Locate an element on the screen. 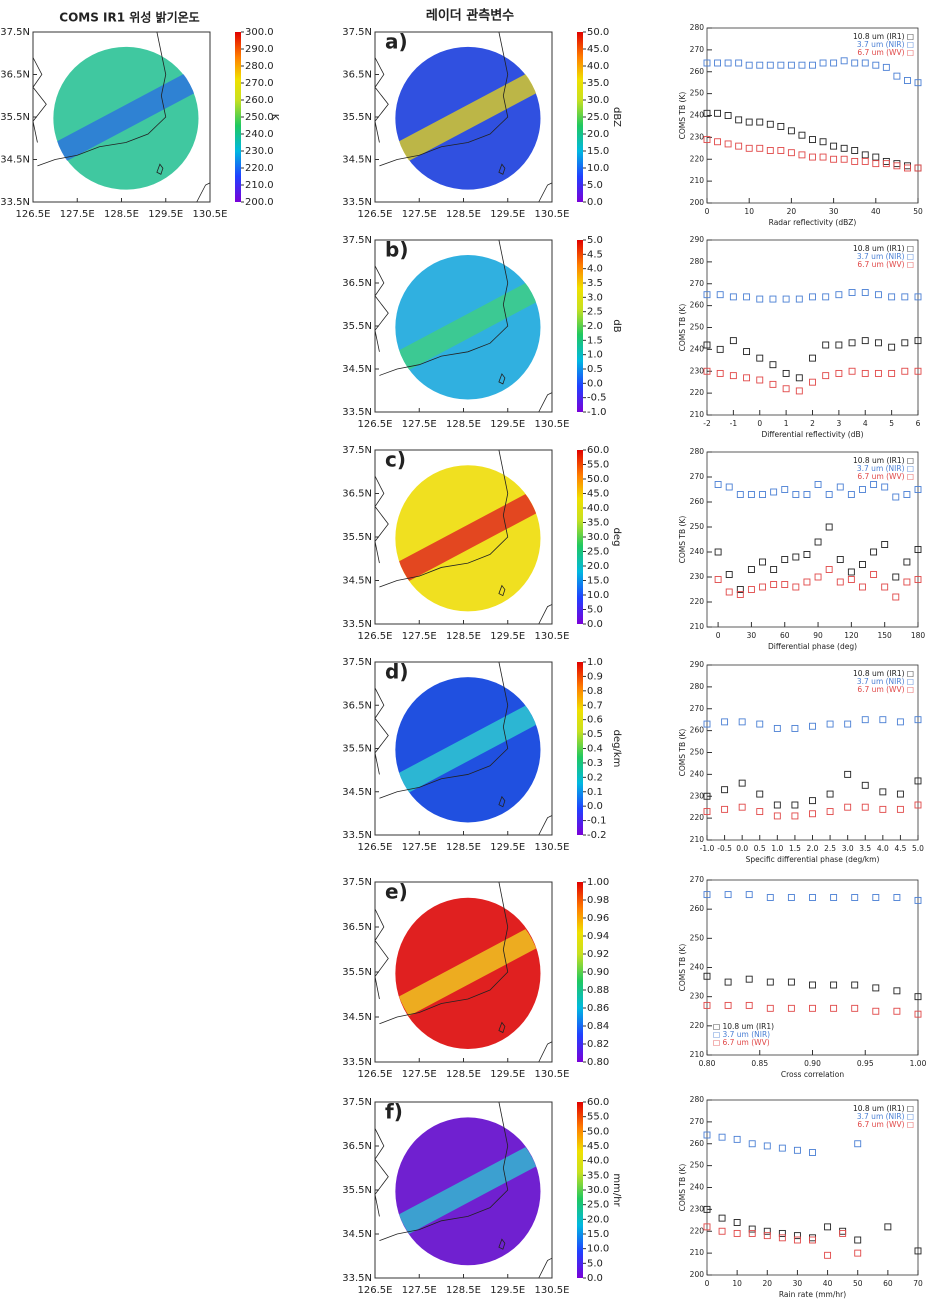 This screenshot has height=1312, width=932. colorbar-tick-label: 40.0 is located at coordinates (598, 66).